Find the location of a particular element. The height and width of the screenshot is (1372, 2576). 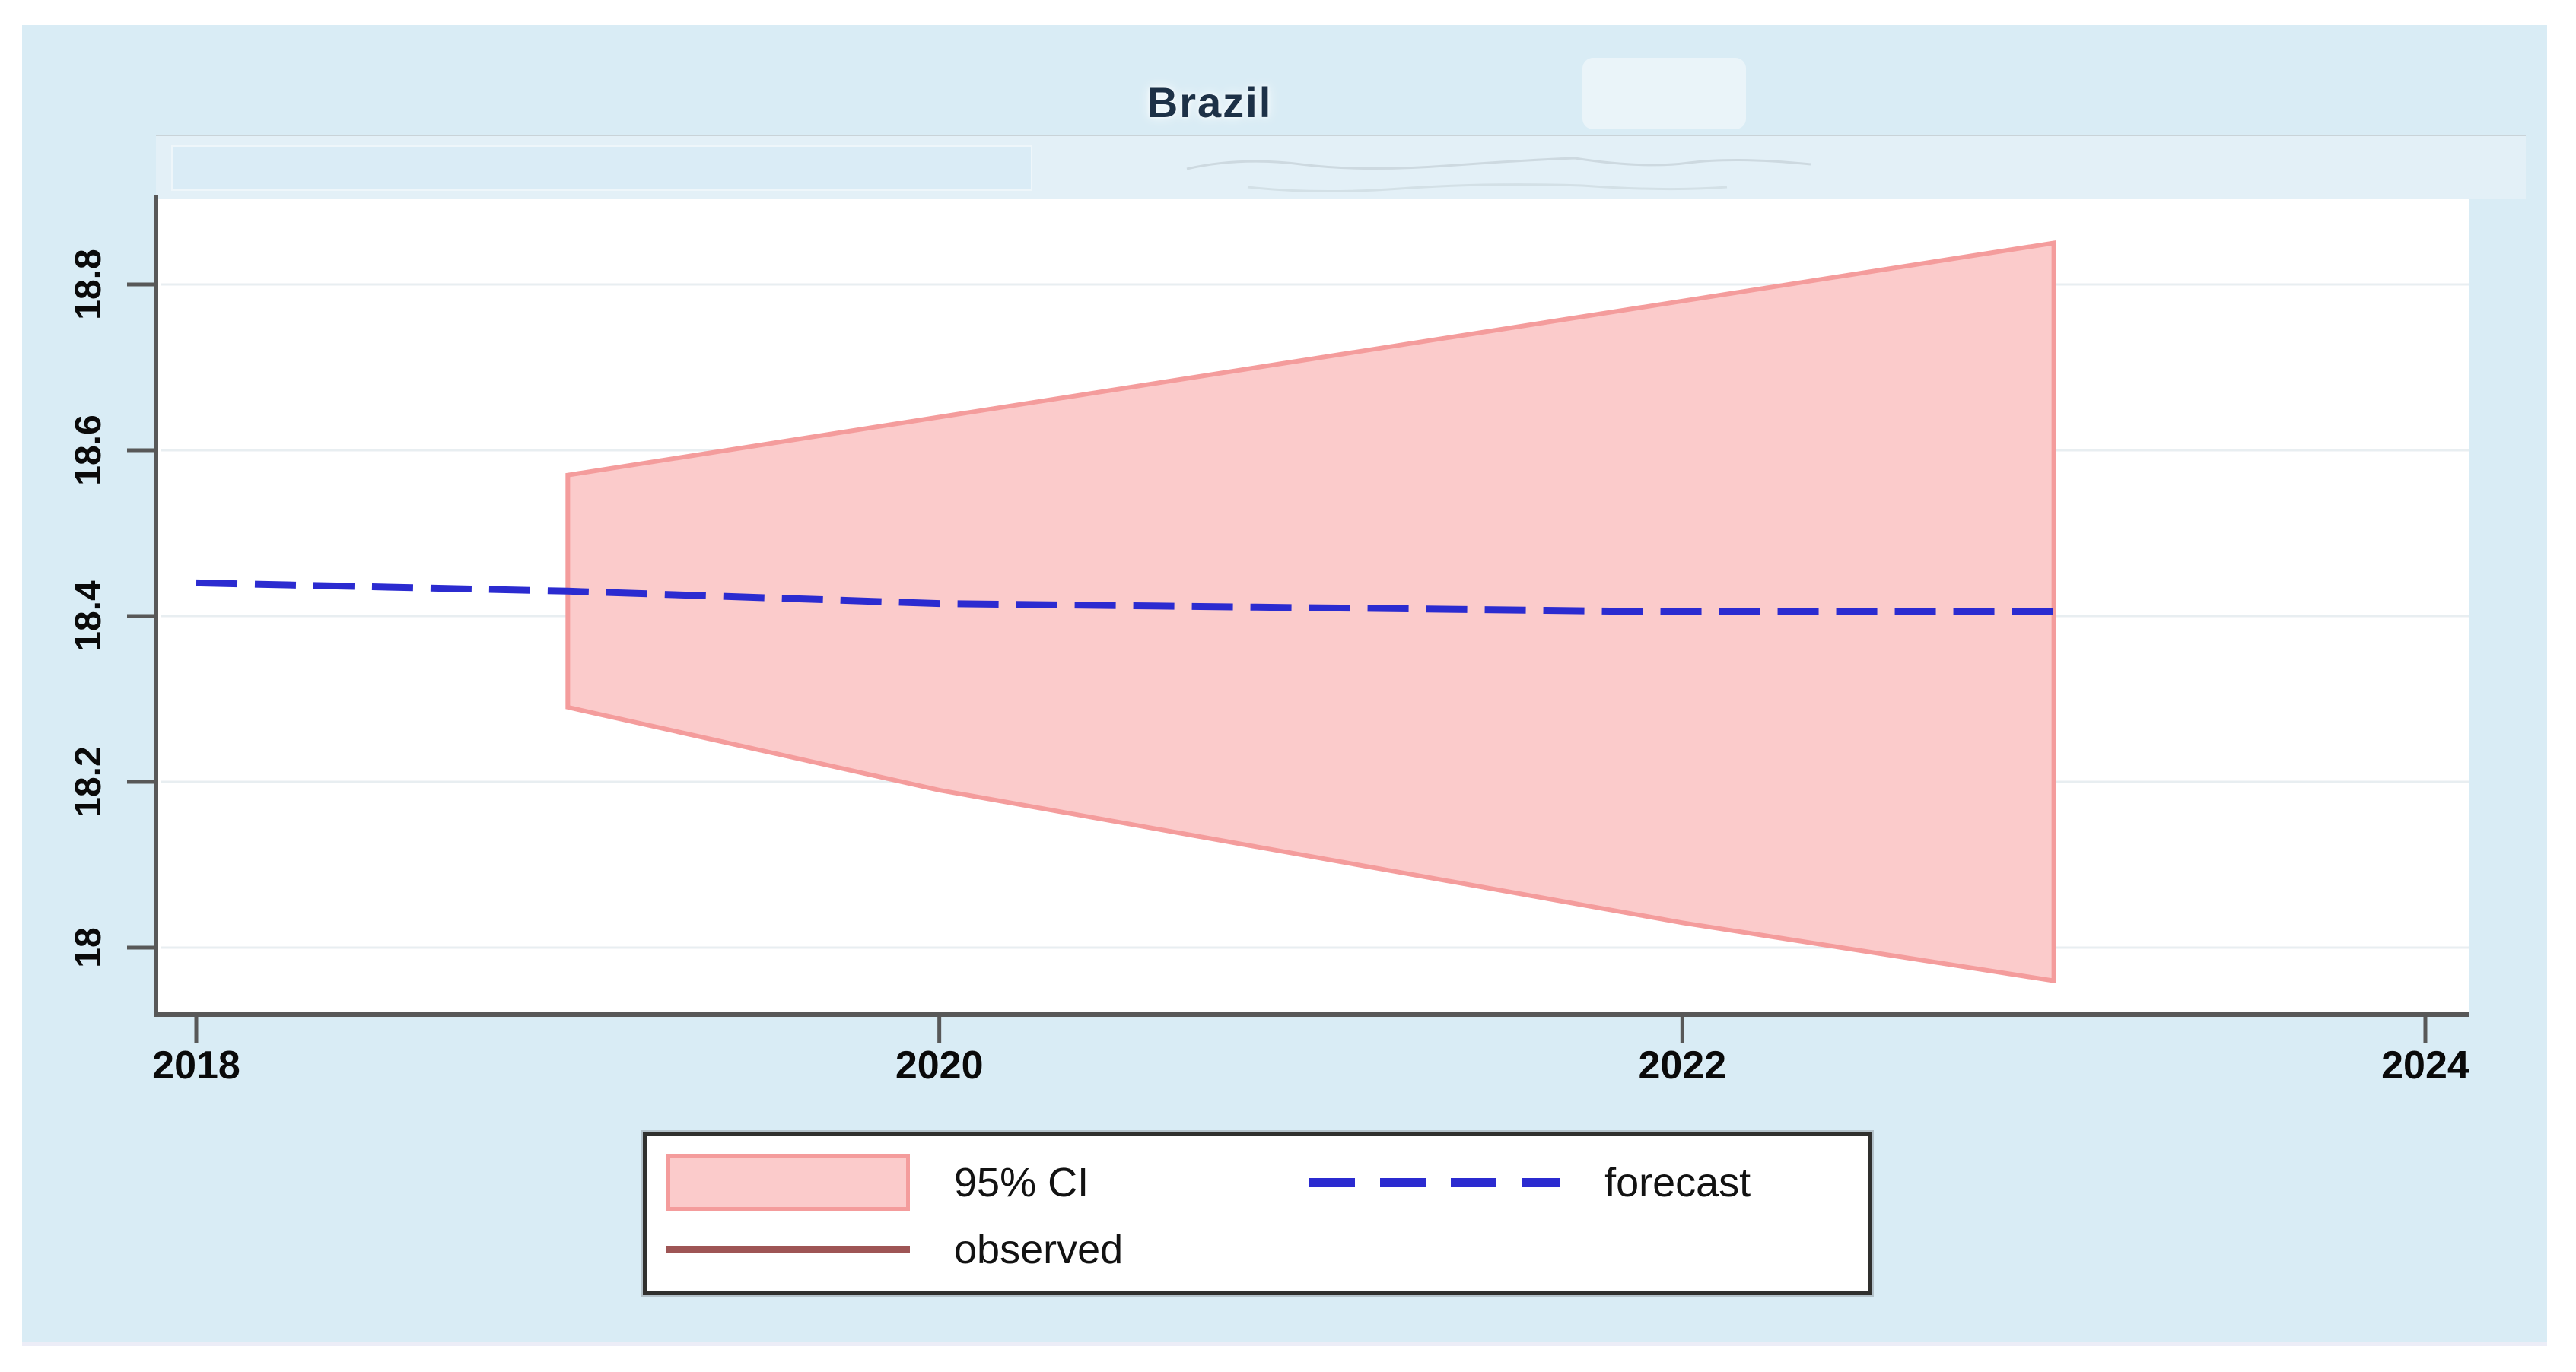

subtitle-strip-inner-artifact is located at coordinates (601, 168).